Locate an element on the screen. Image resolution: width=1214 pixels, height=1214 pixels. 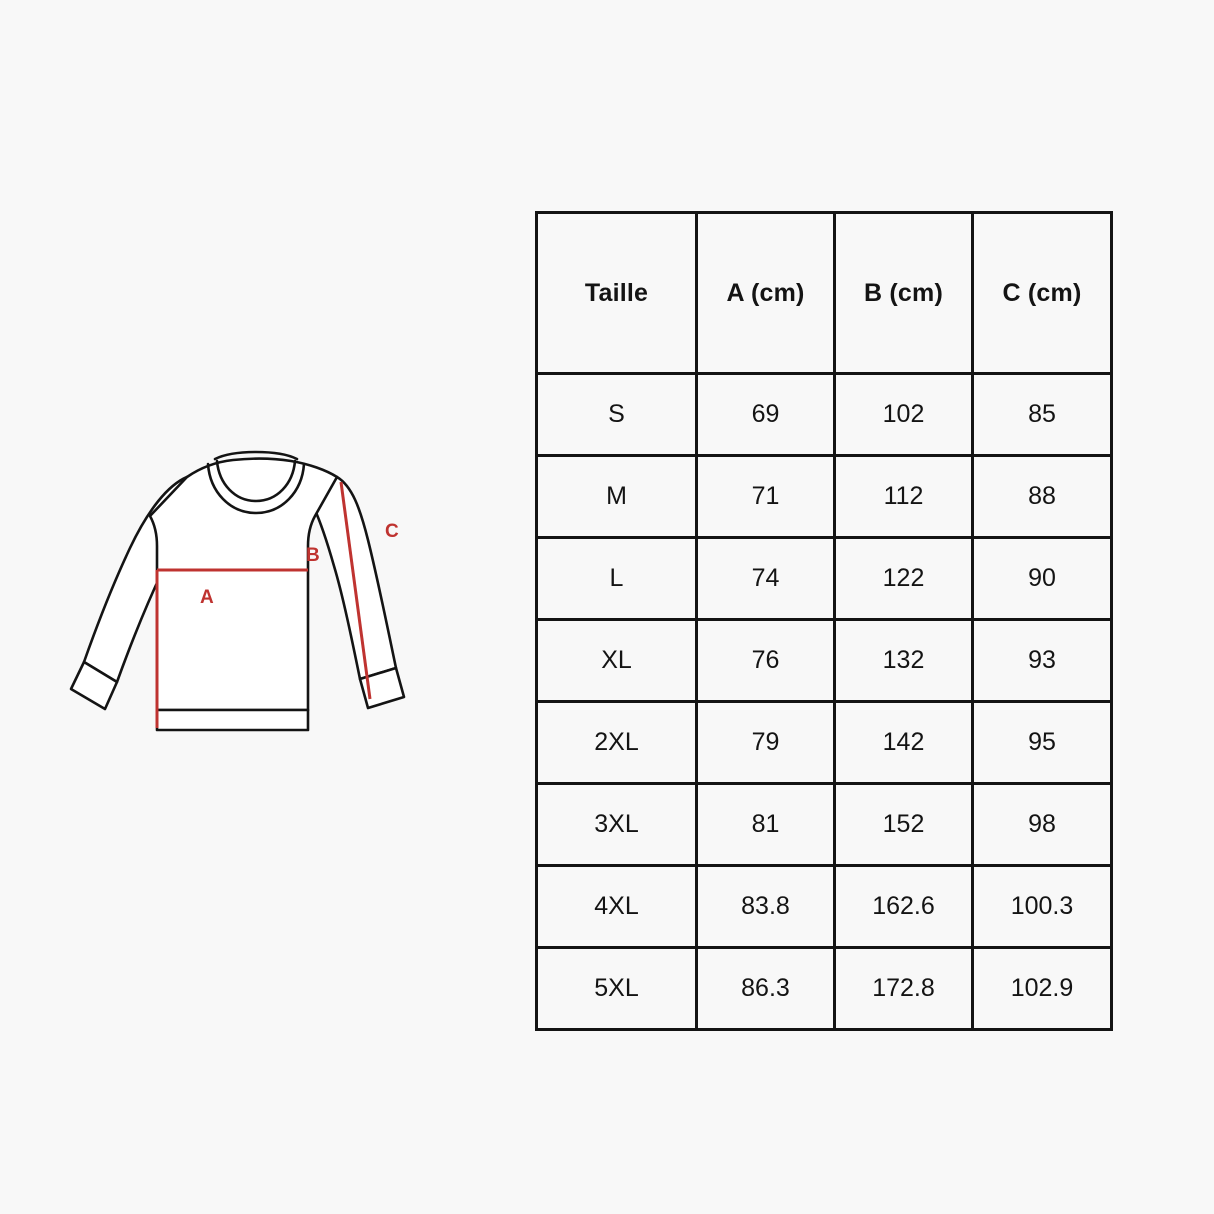
cell-c: 95 is located at coordinates (1042, 742).